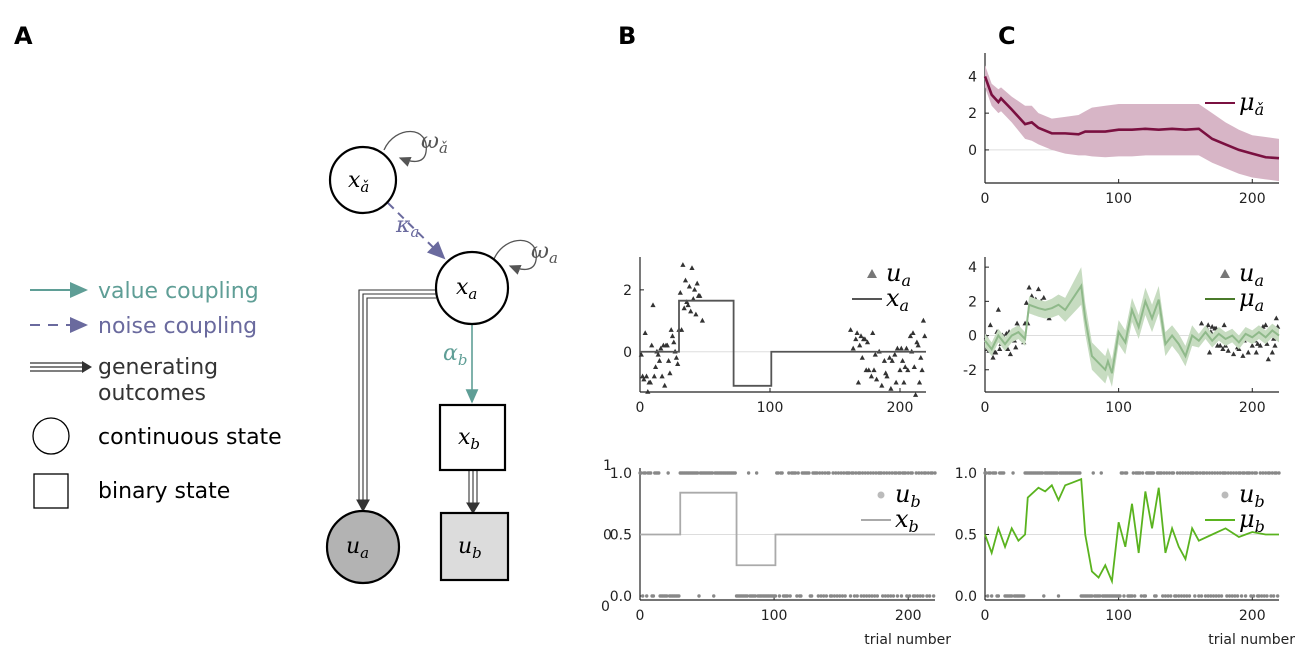 The image size is (1312, 666). Describe the element at coordinates (1124, 130) in the screenshot. I see `chart-c-top: 0 100 200 0 2 4 μǎ` at that location.